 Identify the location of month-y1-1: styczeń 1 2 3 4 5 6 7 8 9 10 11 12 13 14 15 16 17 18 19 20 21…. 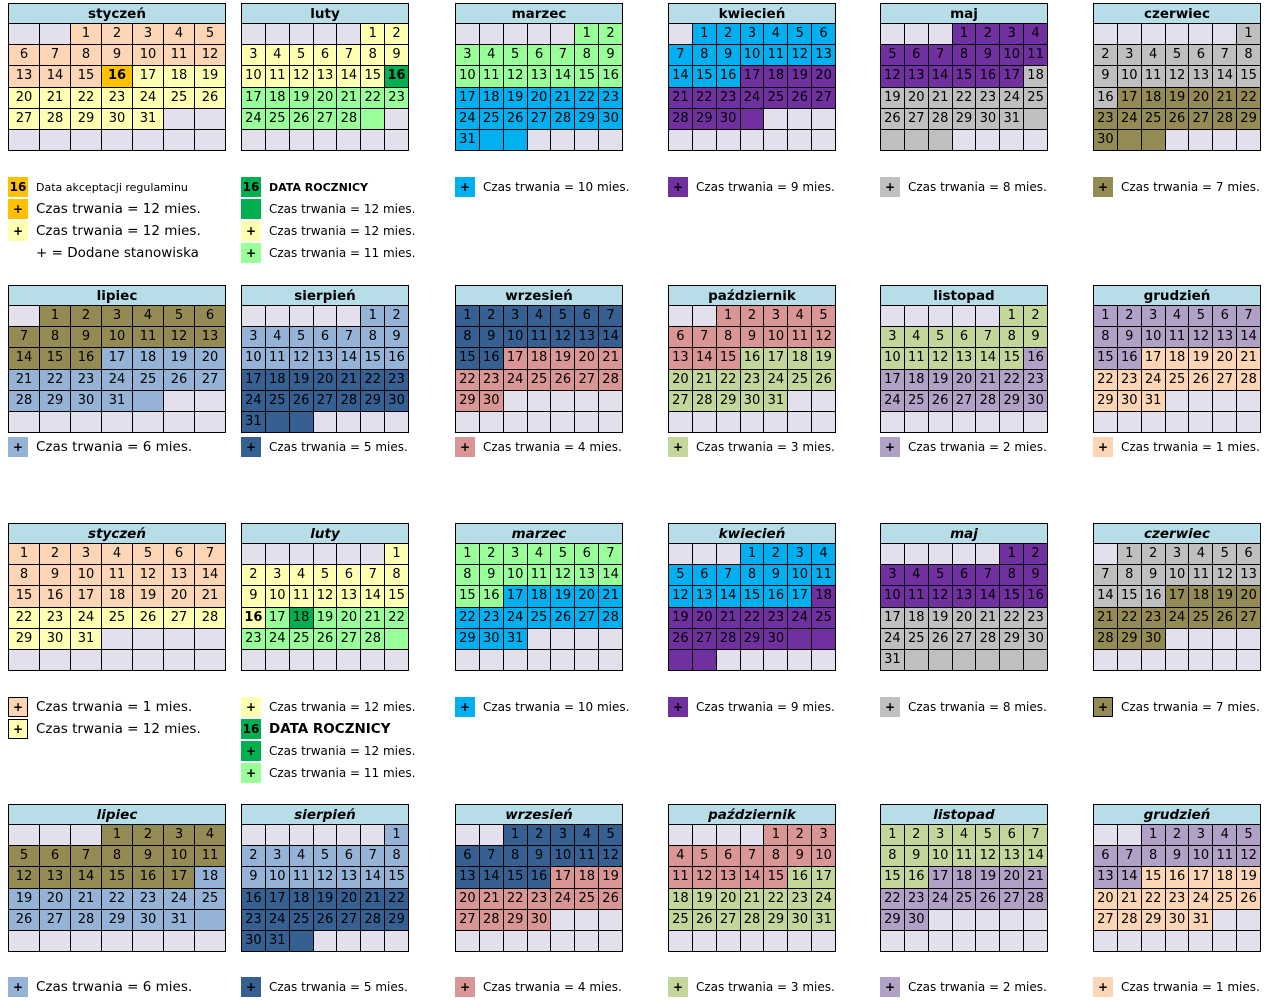
(117, 77).